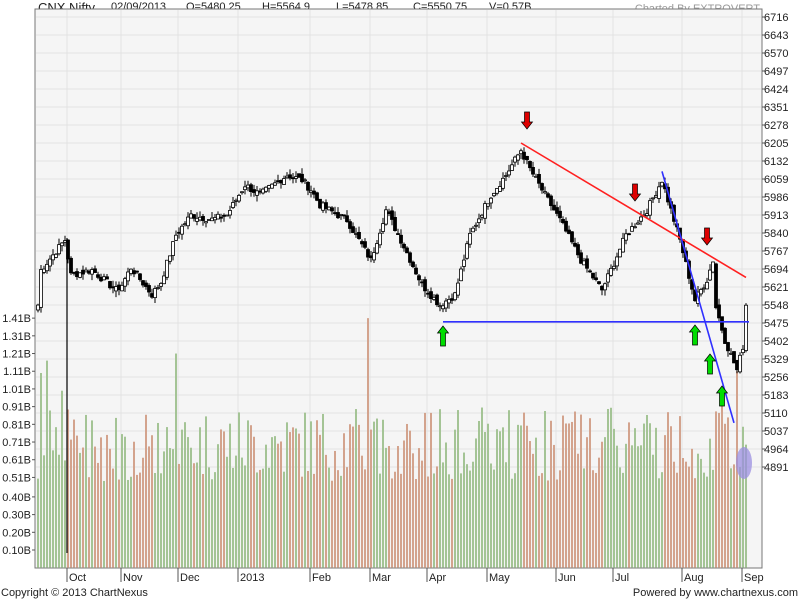  I want to click on date-tick-label: Sep, so click(754, 578).